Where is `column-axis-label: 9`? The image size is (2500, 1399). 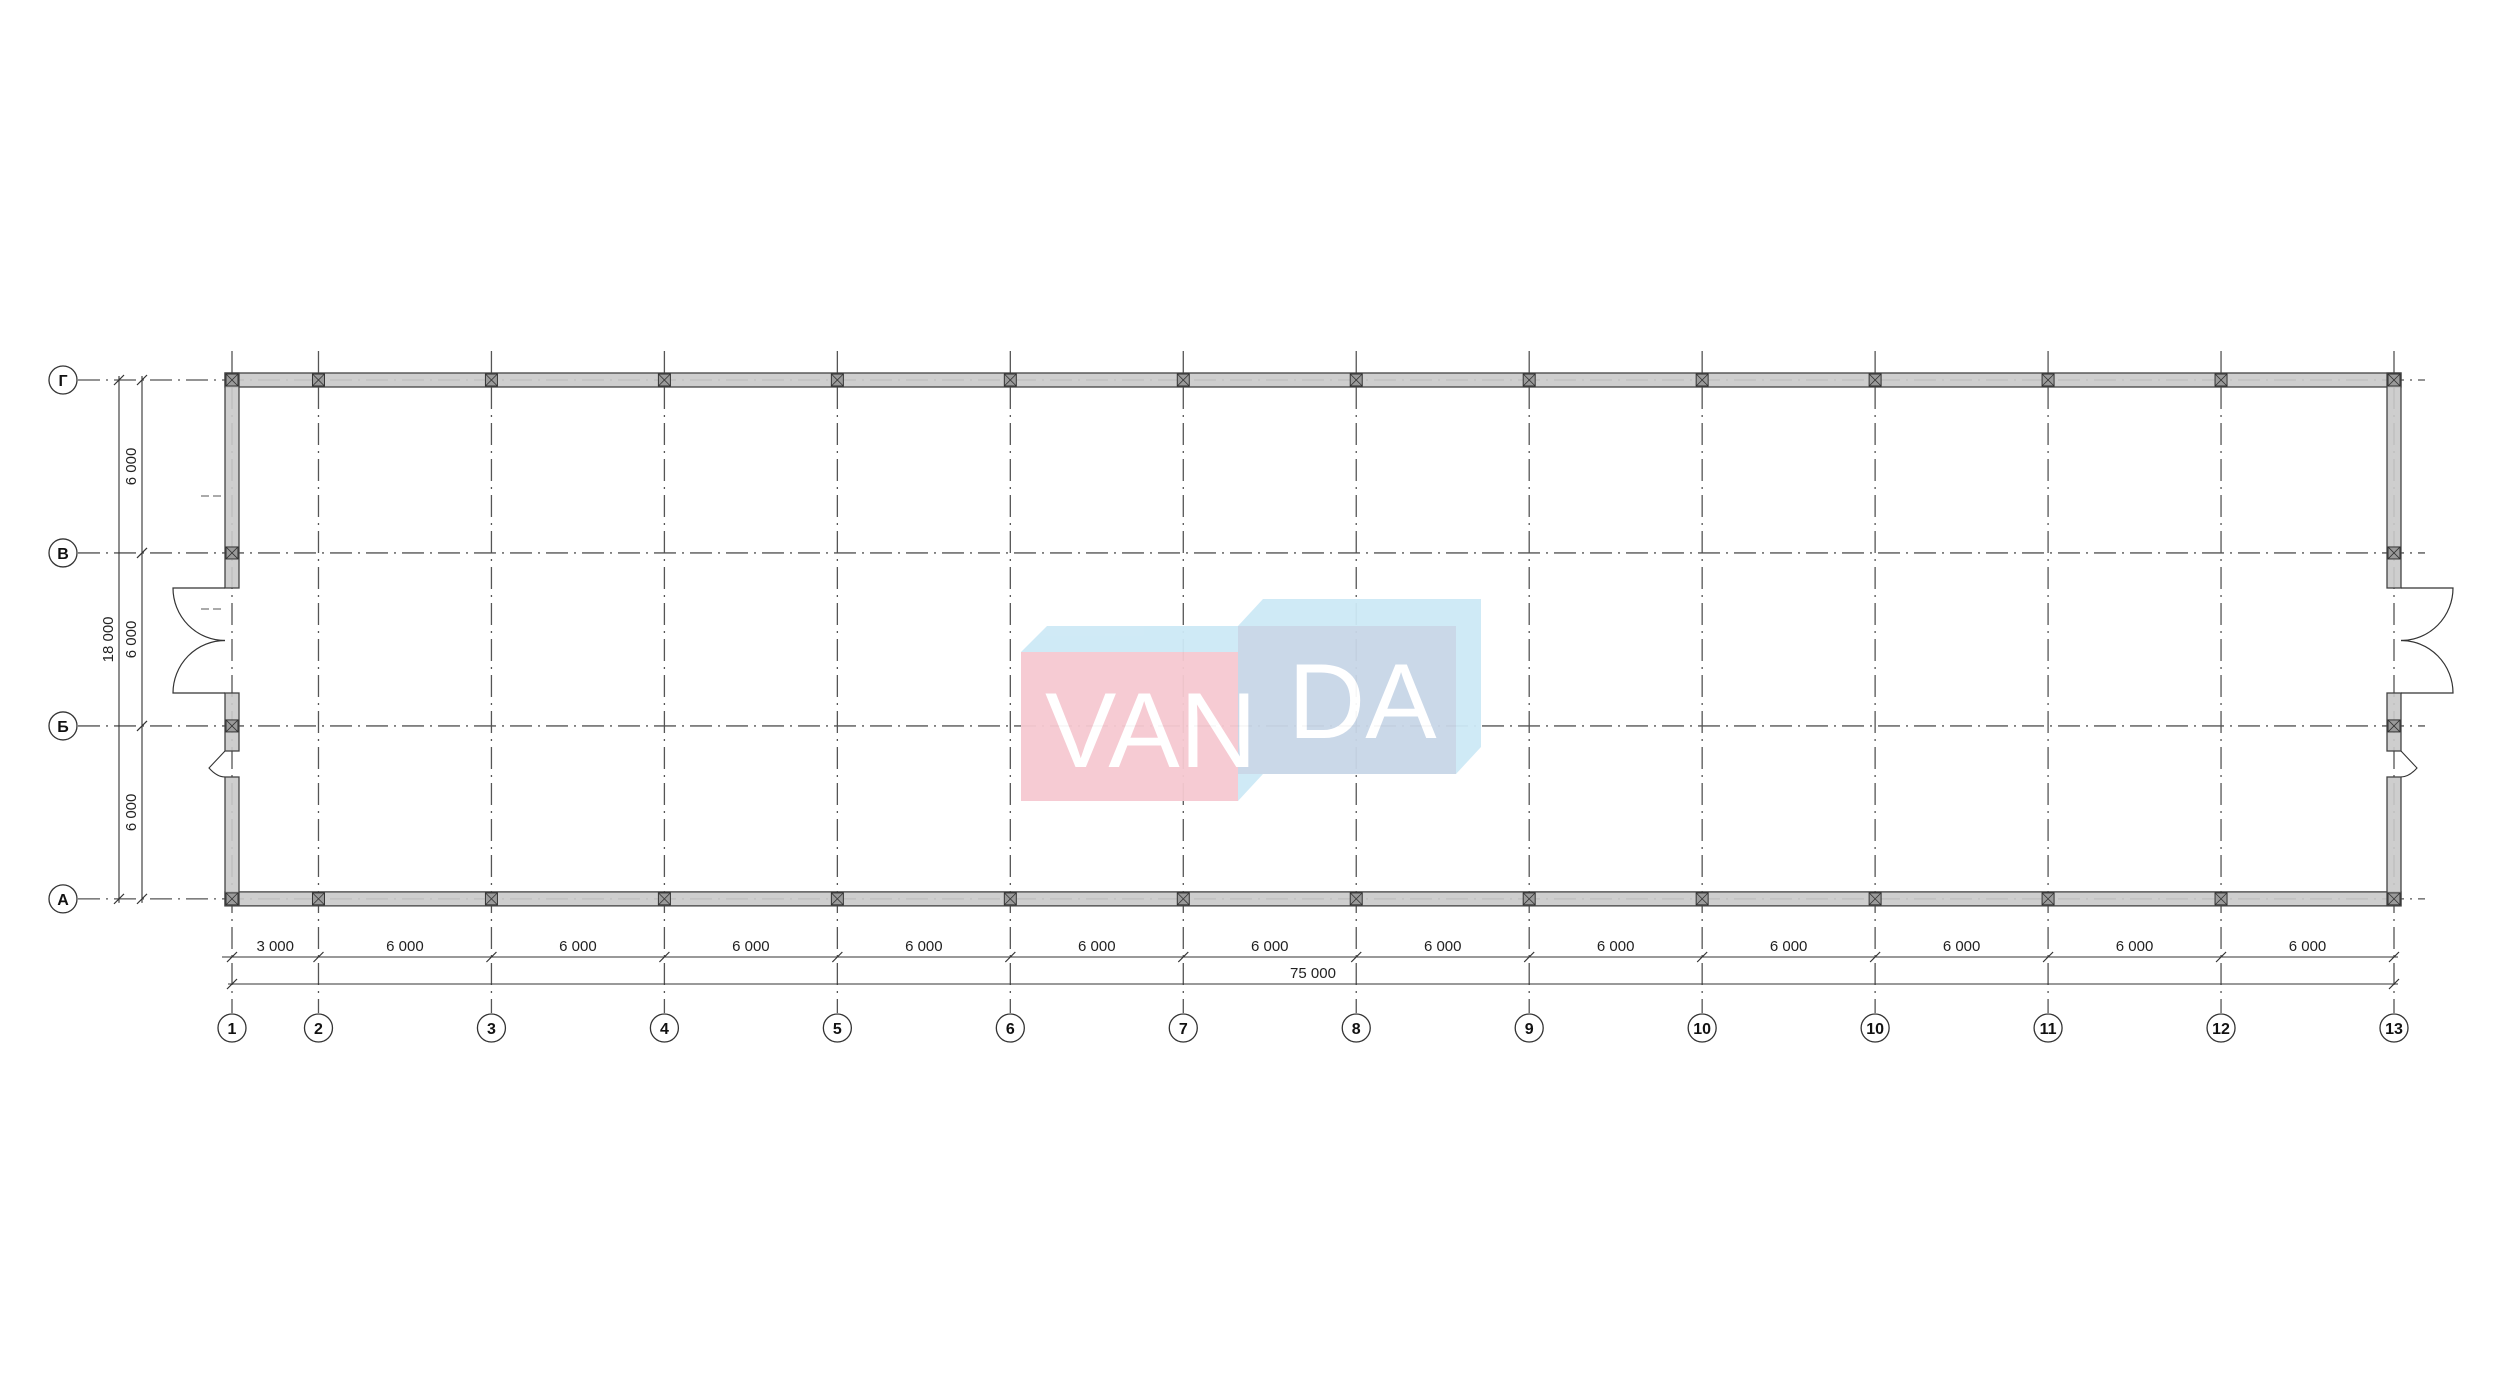 column-axis-label: 9 is located at coordinates (1529, 1029).